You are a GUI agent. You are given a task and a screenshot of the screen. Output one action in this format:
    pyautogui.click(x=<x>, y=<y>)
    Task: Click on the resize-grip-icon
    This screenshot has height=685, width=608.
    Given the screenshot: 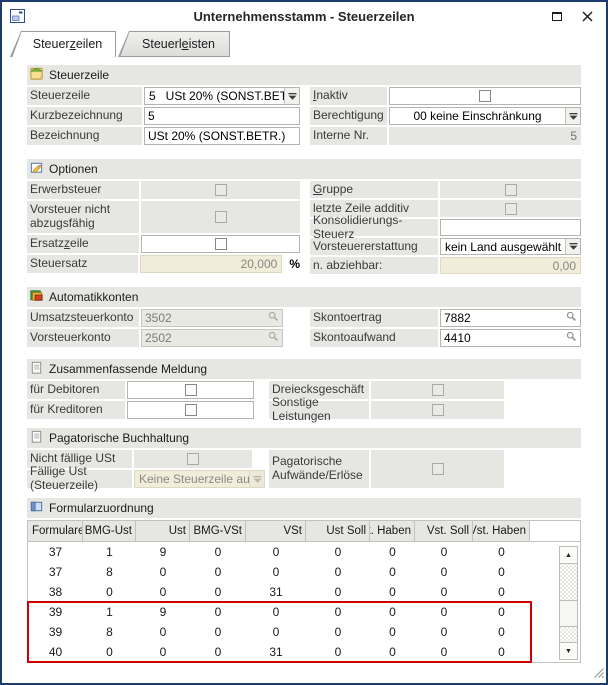 What is the action you would take?
    pyautogui.click(x=597, y=673)
    